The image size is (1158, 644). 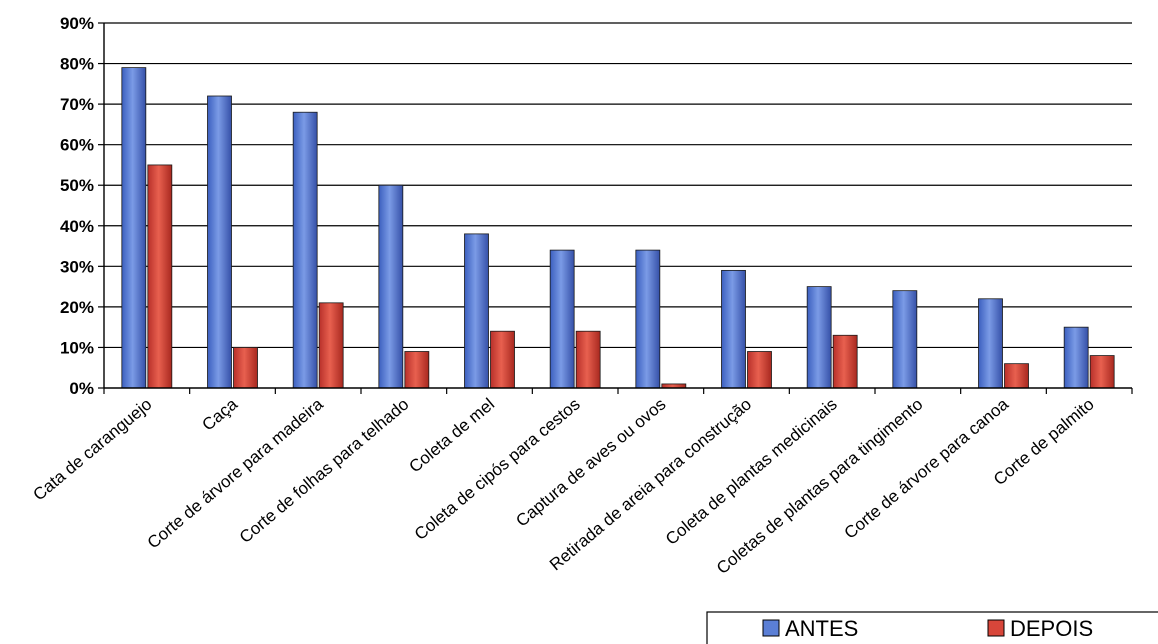 I want to click on legend-box, so click(x=932, y=627).